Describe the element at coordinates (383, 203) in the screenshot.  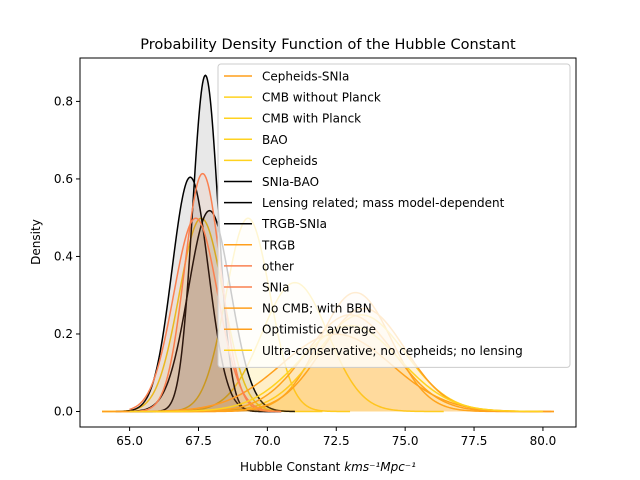
I see `legend-label: Lensing related; mass model-dependent` at that location.